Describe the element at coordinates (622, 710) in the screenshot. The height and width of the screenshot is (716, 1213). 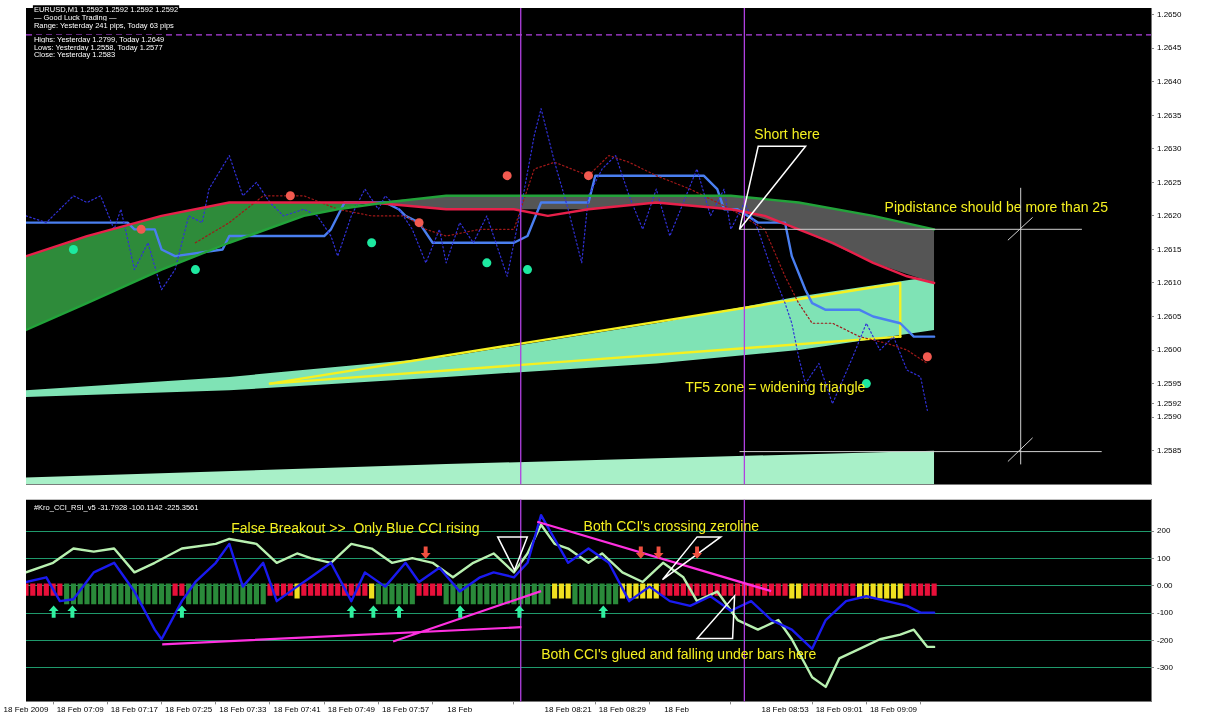
I see `x-tick-label: 18 Feb 08:29` at that location.